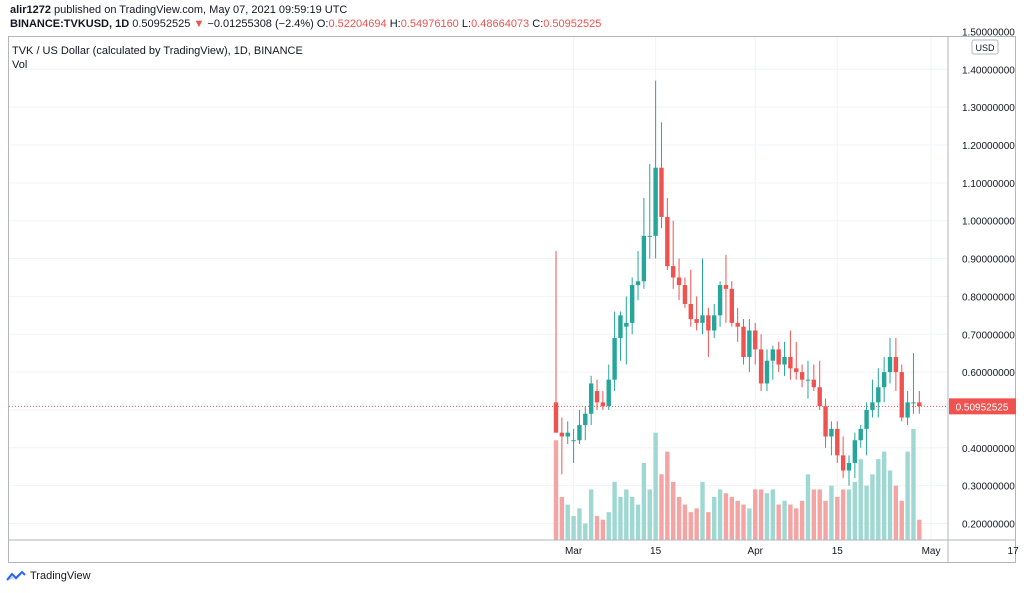  I want to click on x-tick-label: May, so click(931, 551).